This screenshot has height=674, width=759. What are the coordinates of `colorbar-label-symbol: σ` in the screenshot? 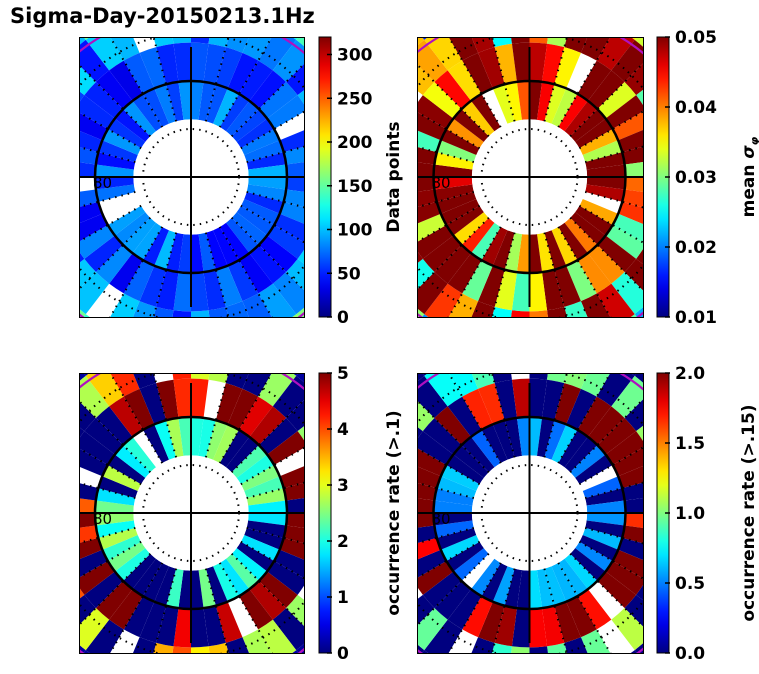 It's located at (749, 152).